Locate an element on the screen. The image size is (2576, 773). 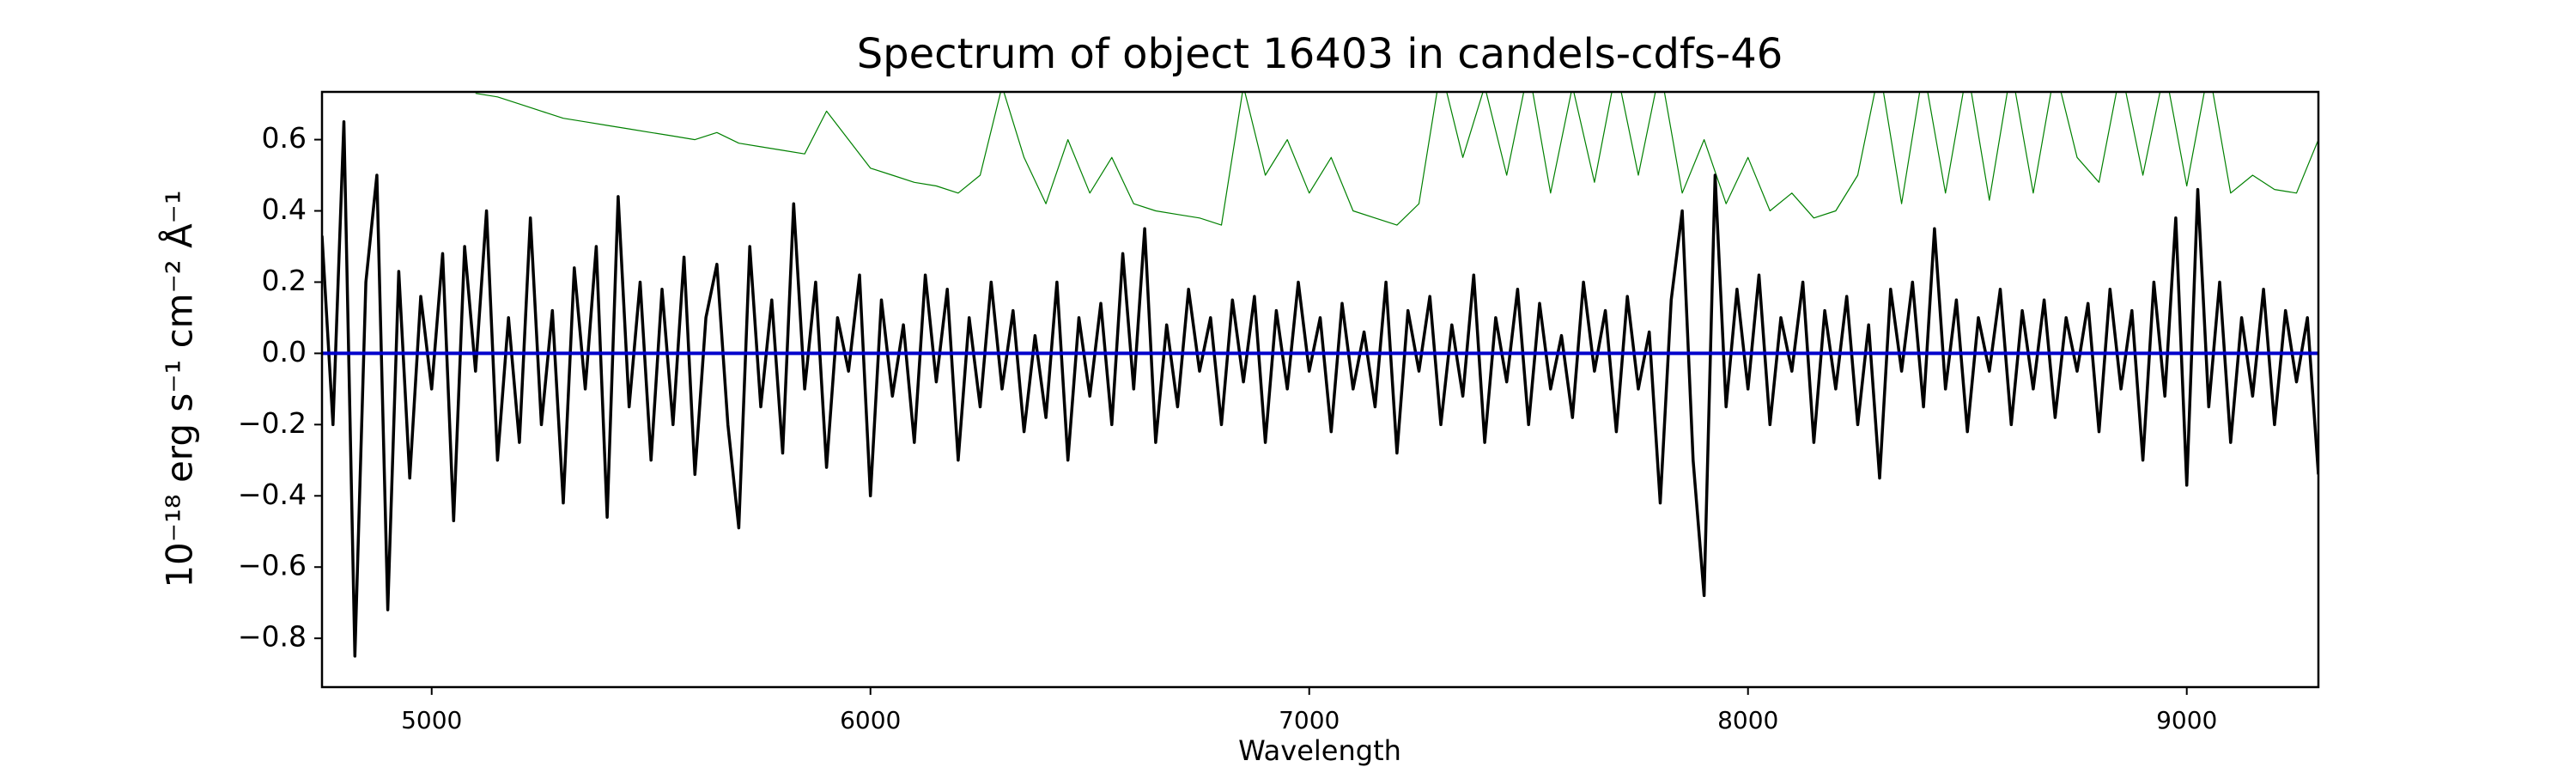
y-tick-label: 0.0 is located at coordinates (284, 351).